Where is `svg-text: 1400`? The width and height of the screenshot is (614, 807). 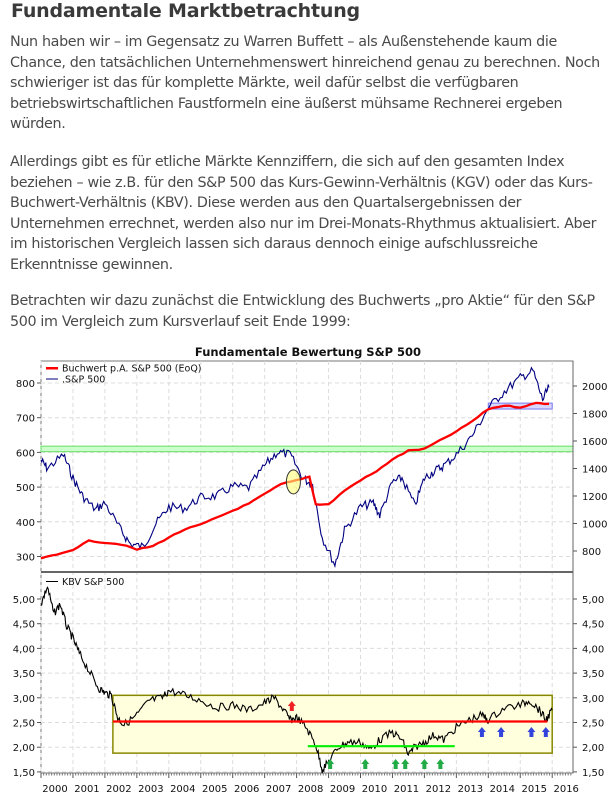
svg-text: 1400 is located at coordinates (594, 470).